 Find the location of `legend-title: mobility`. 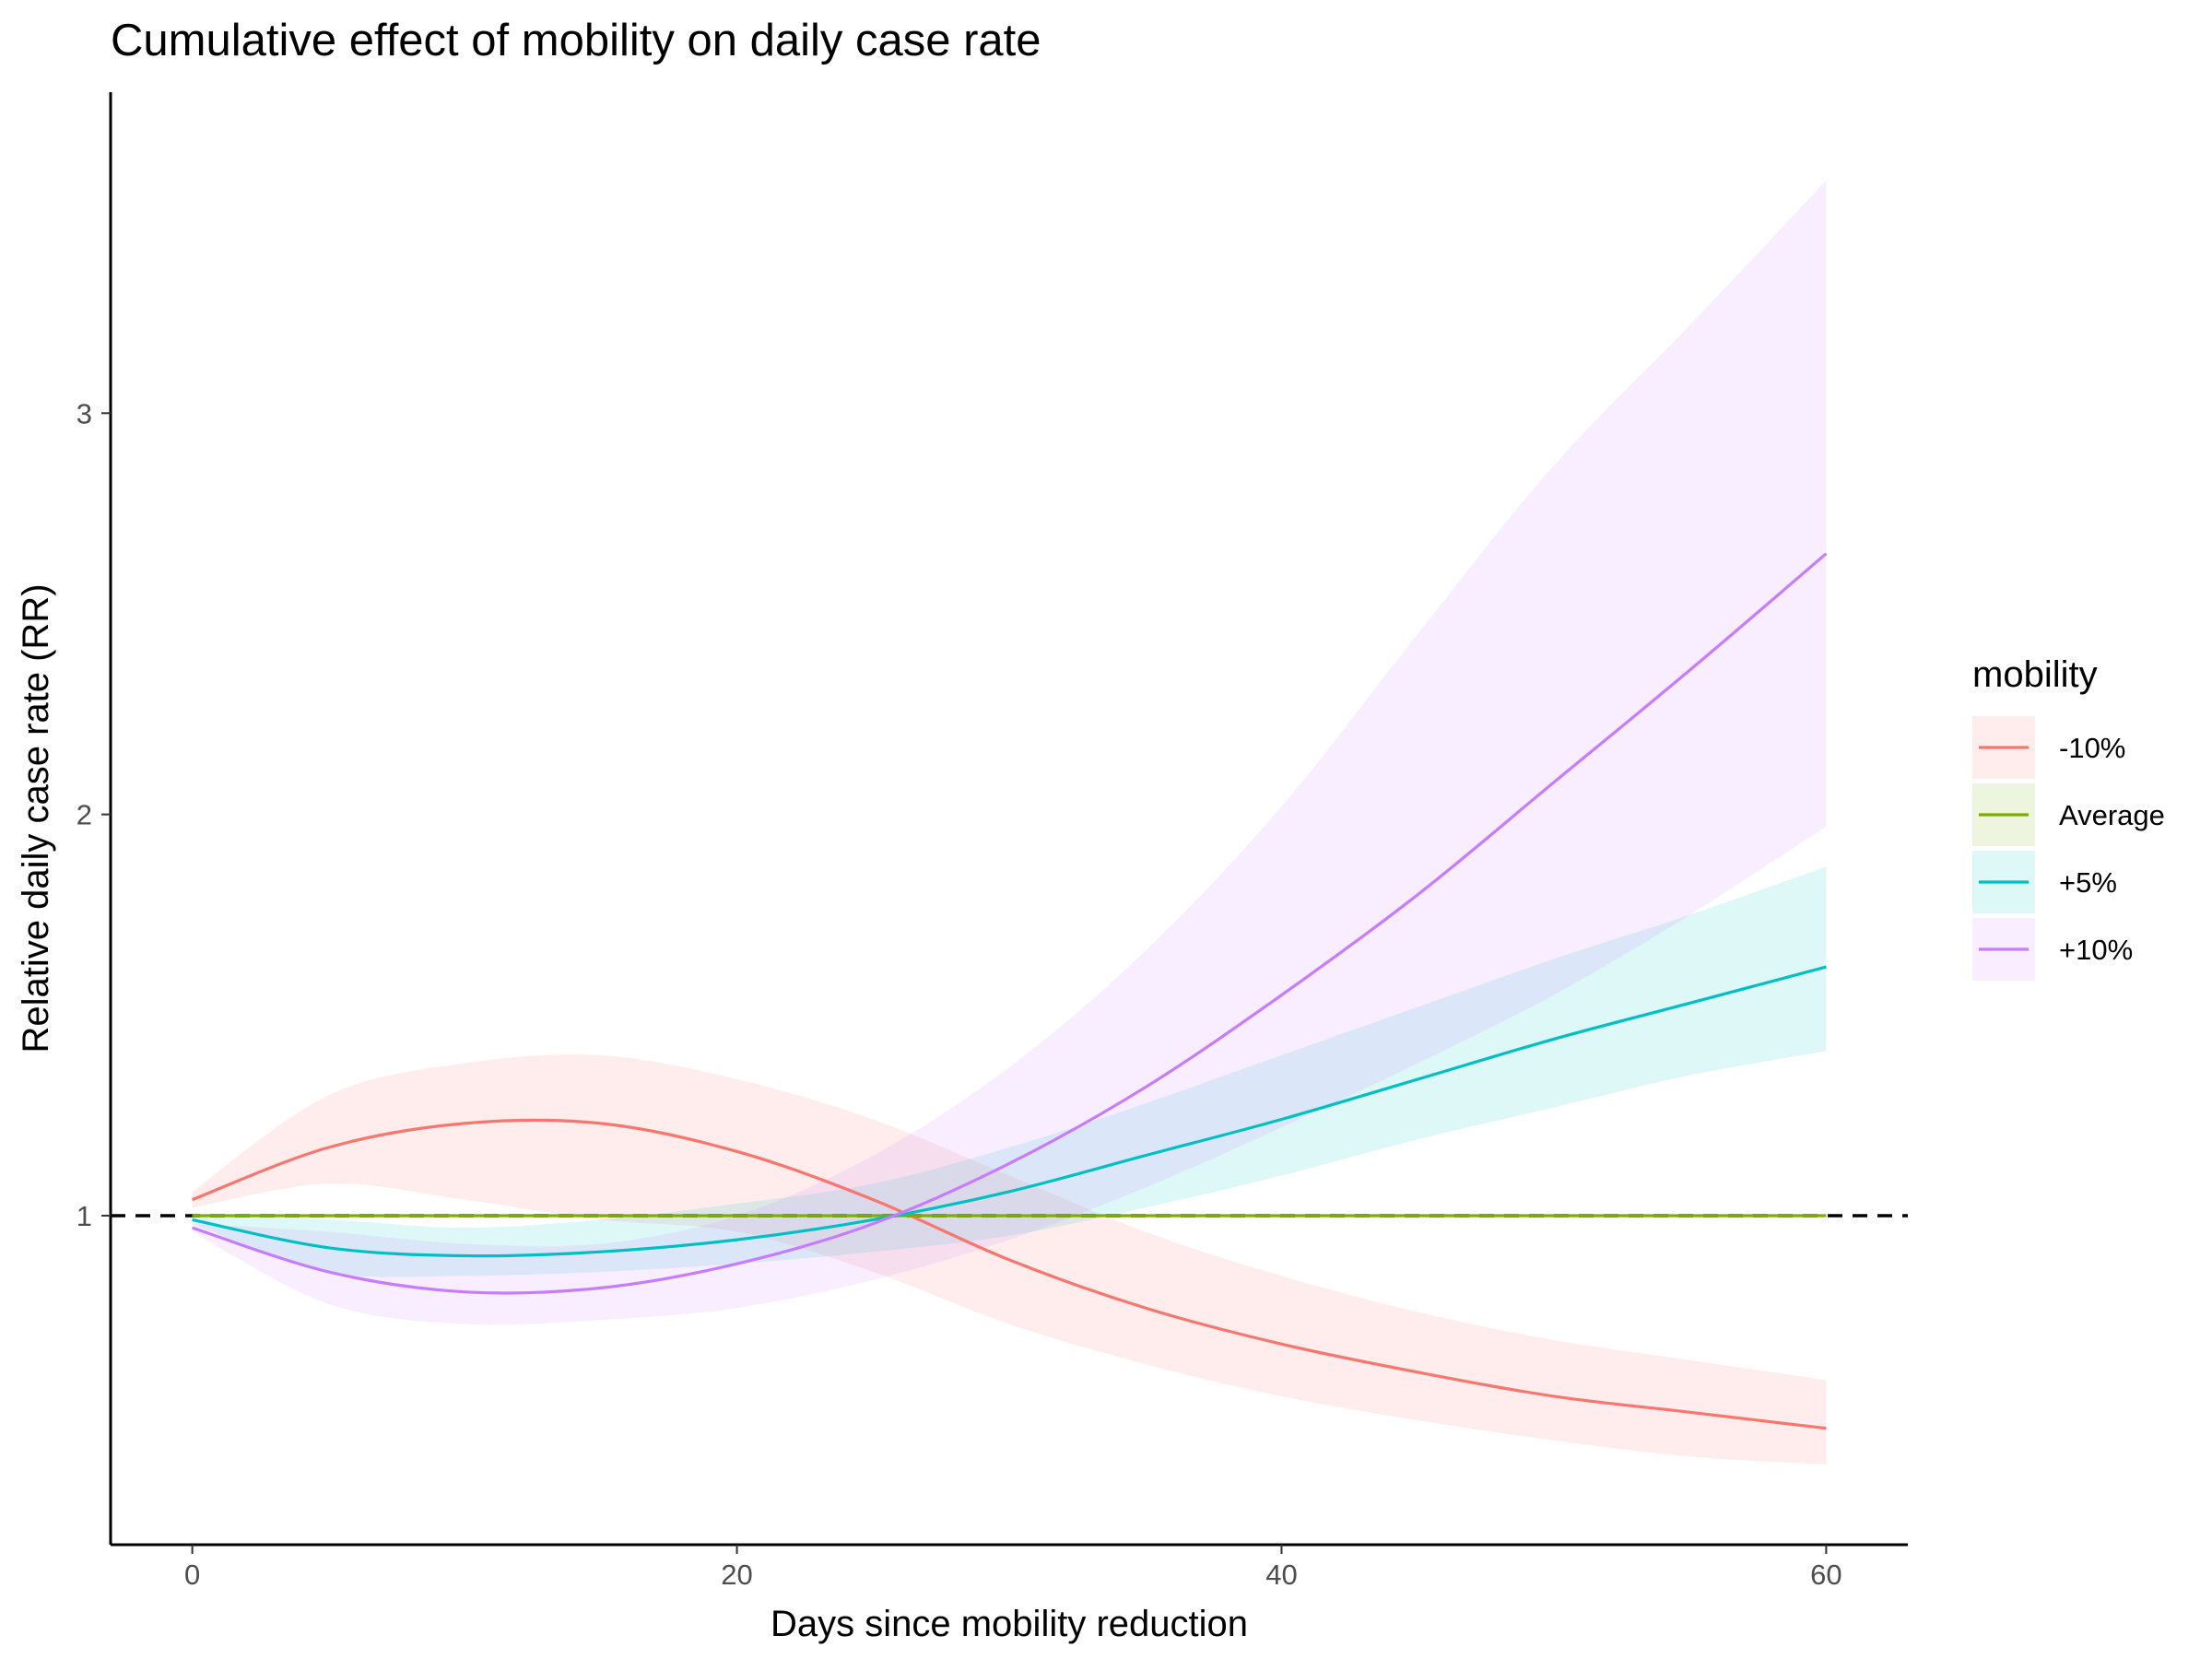

legend-title: mobility is located at coordinates (2035, 674).